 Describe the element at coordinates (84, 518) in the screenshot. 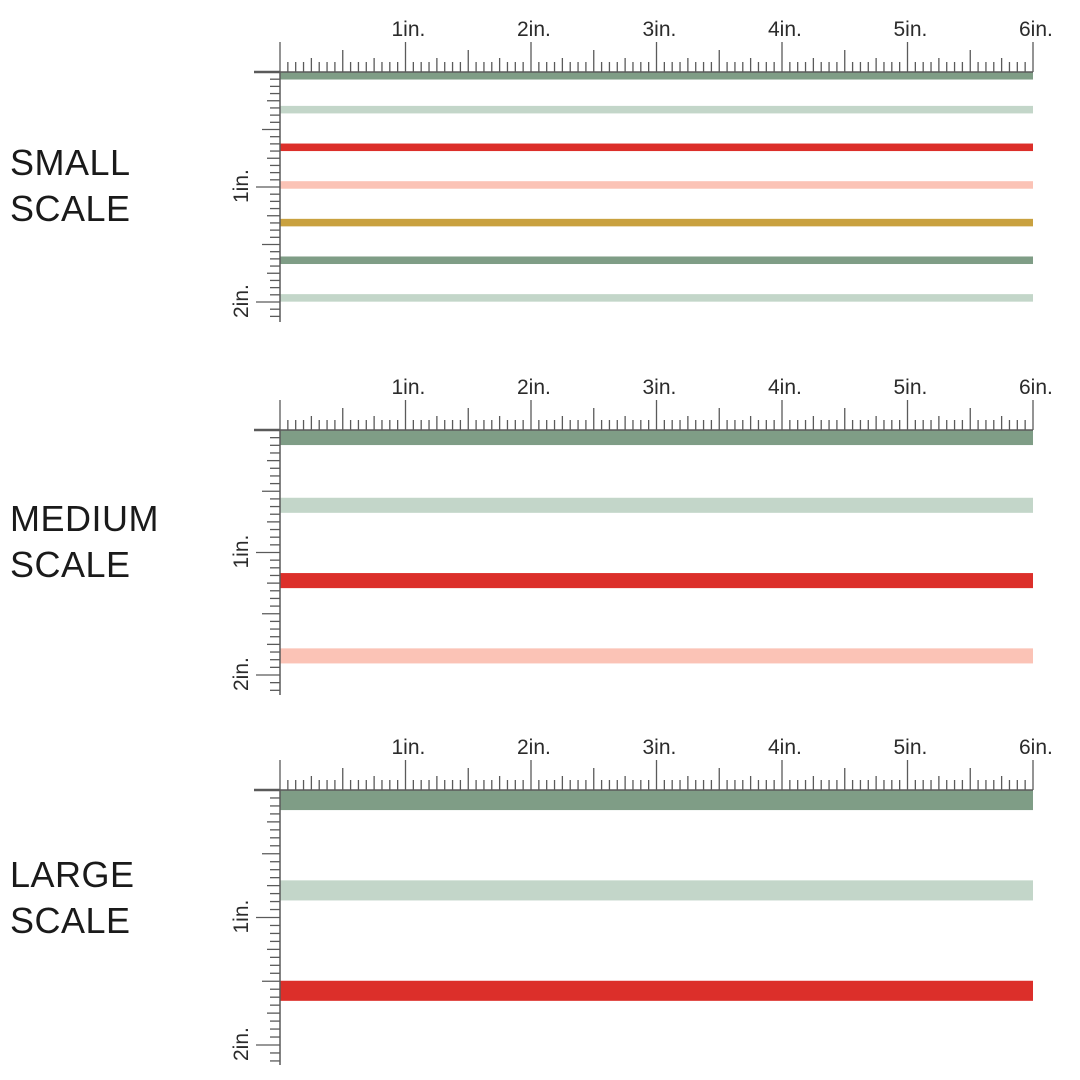

I see `scale-label-line-1: MEDIUM` at that location.